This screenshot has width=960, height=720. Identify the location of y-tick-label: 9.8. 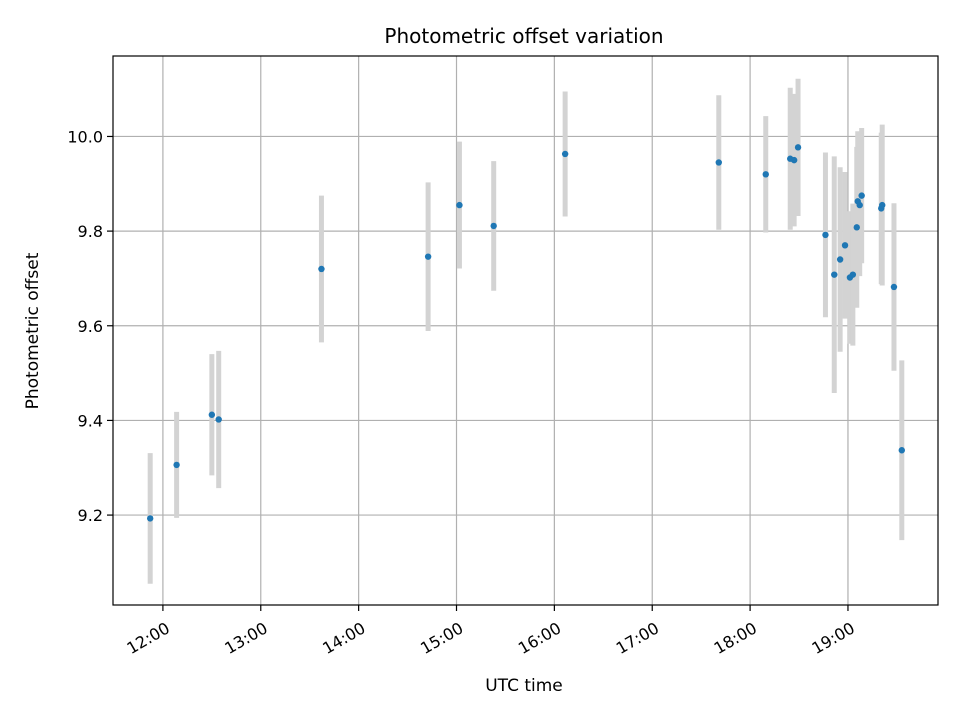
(90, 231).